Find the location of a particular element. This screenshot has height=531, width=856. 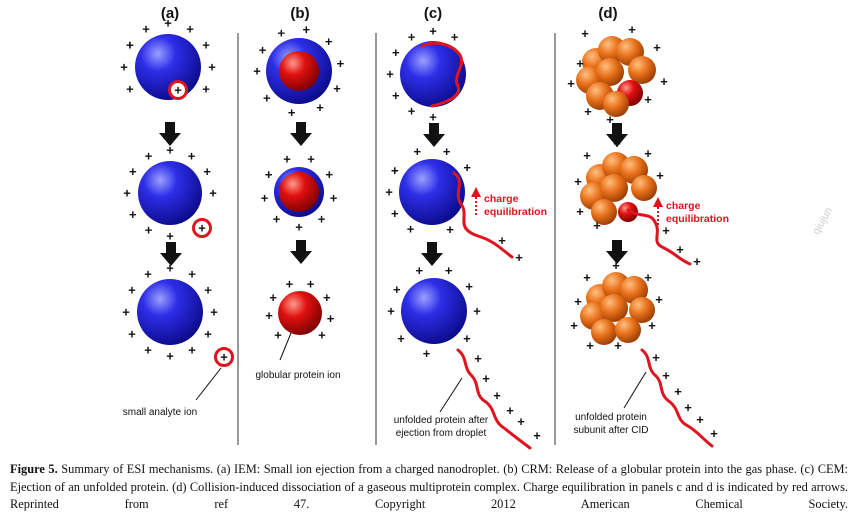

unfolded-chain-c1 is located at coordinates (441, 74).